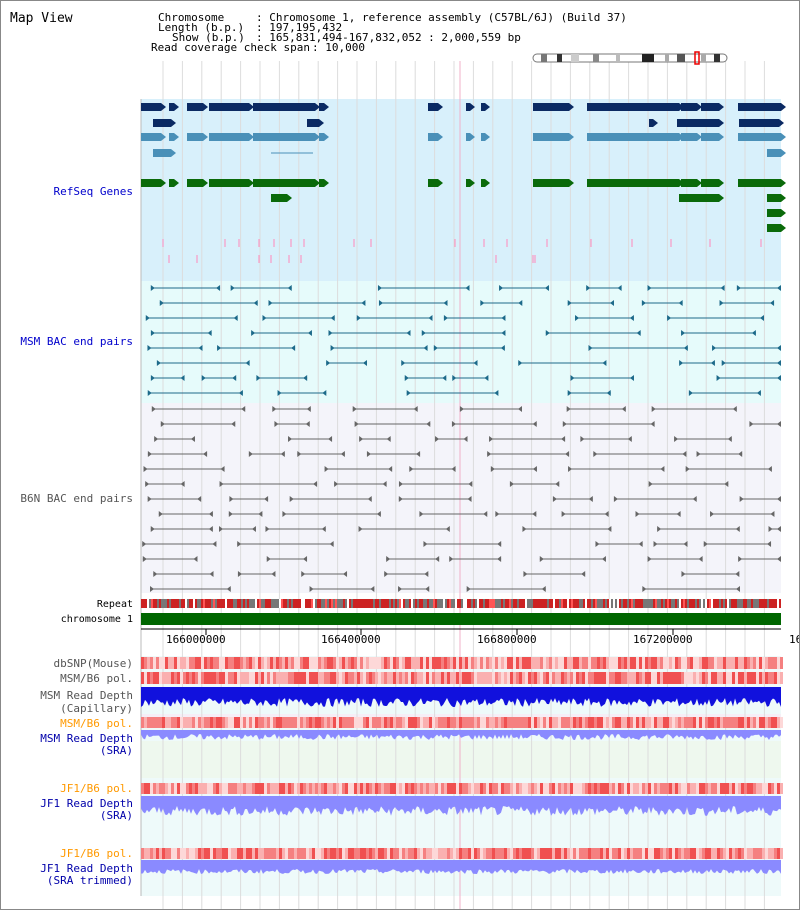  I want to click on ideogram, so click(630, 58).